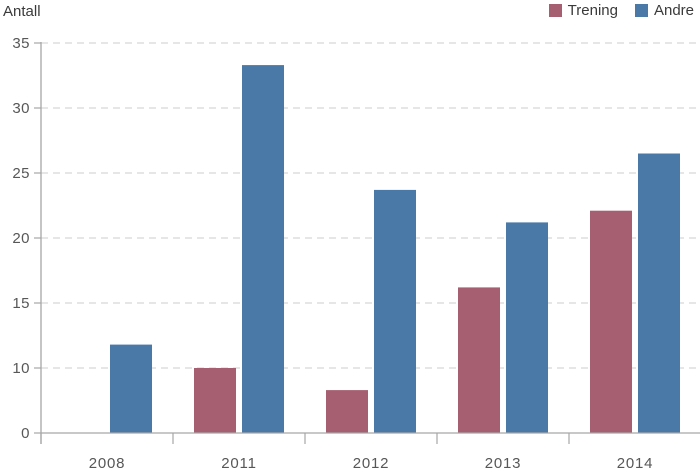 The width and height of the screenshot is (700, 472). What do you see at coordinates (659, 293) in the screenshot?
I see `bar-andre-2014` at bounding box center [659, 293].